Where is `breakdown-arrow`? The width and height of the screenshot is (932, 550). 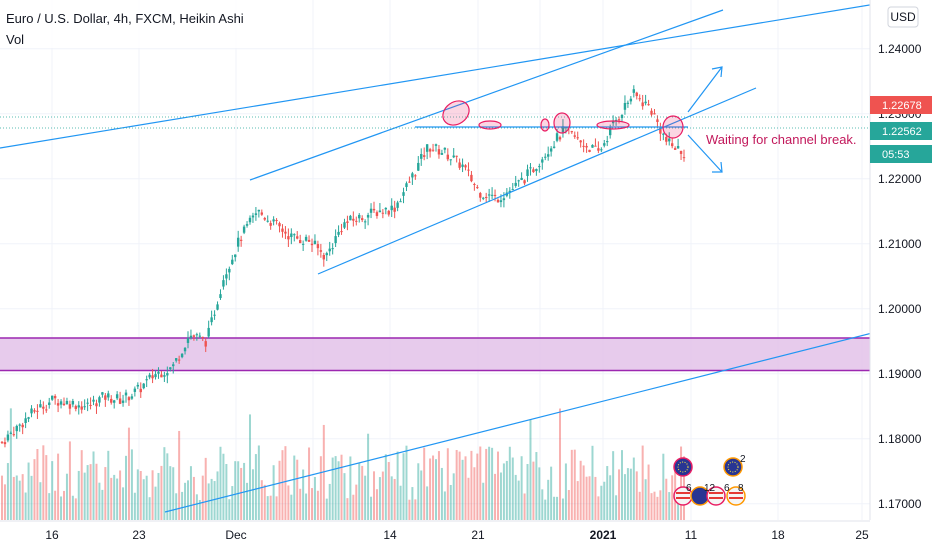 breakdown-arrow is located at coordinates (705, 153).